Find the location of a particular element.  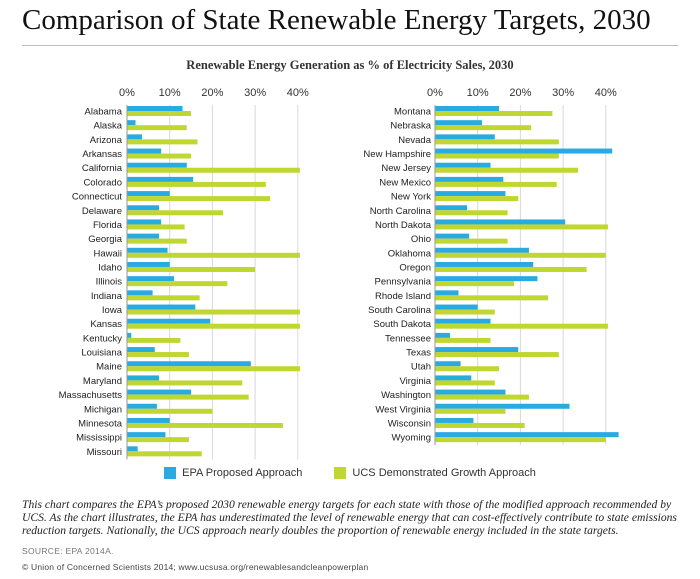

category-label: Hawaii is located at coordinates (107, 253).